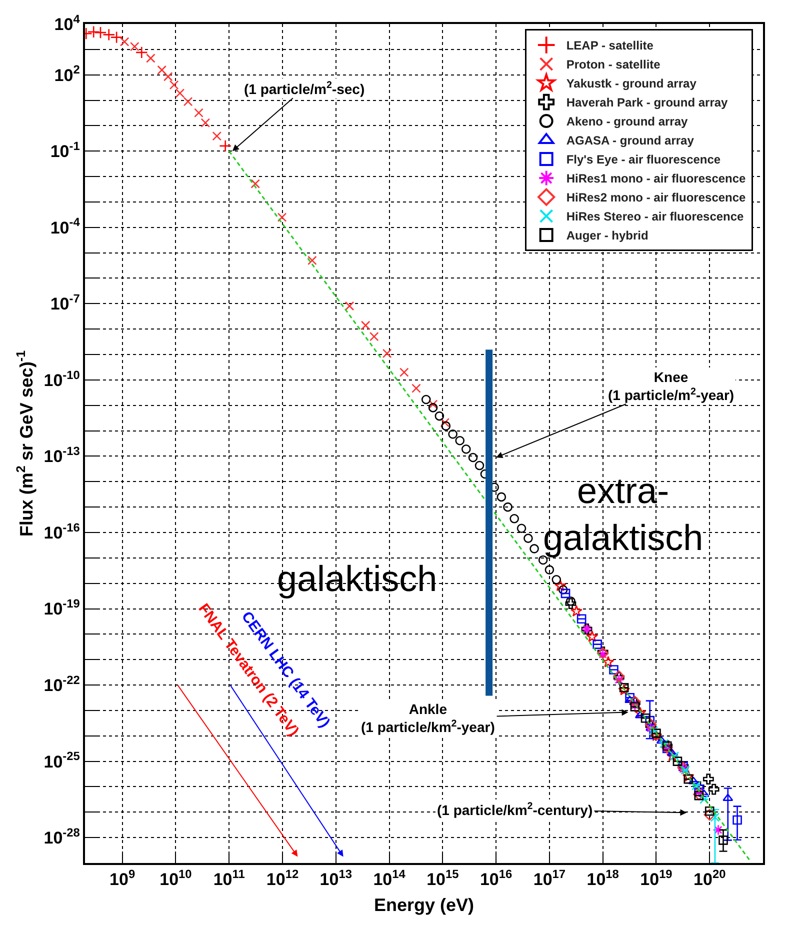  Describe the element at coordinates (496, 878) in the screenshot. I see `x-tick-label: 10$^{16}$` at that location.